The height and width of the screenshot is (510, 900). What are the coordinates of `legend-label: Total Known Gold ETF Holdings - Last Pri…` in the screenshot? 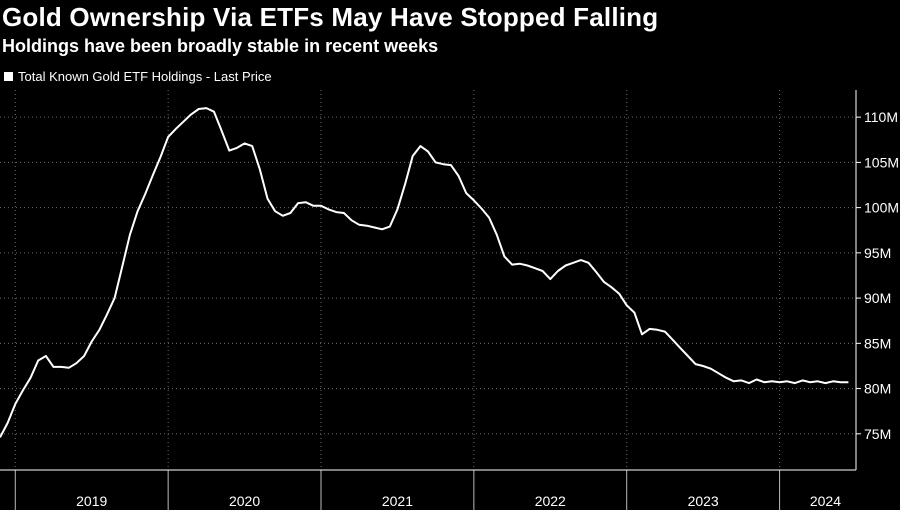 It's located at (145, 76).